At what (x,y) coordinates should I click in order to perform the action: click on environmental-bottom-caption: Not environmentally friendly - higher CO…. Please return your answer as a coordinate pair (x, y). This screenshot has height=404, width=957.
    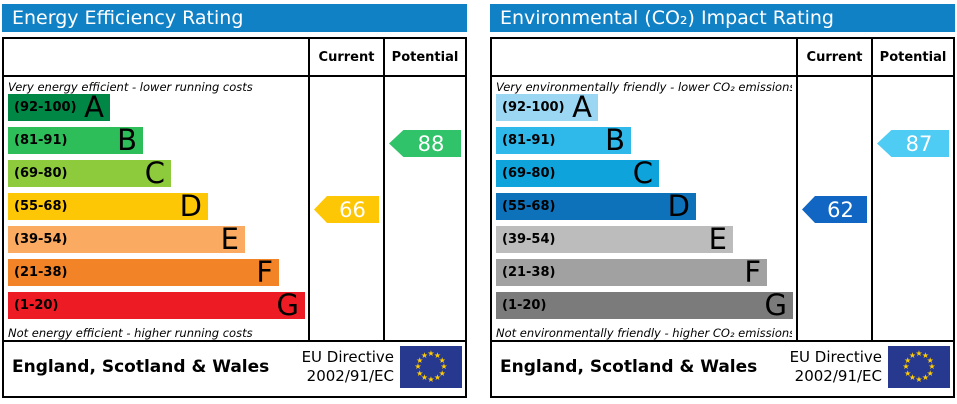
    Looking at the image, I should click on (644, 332).